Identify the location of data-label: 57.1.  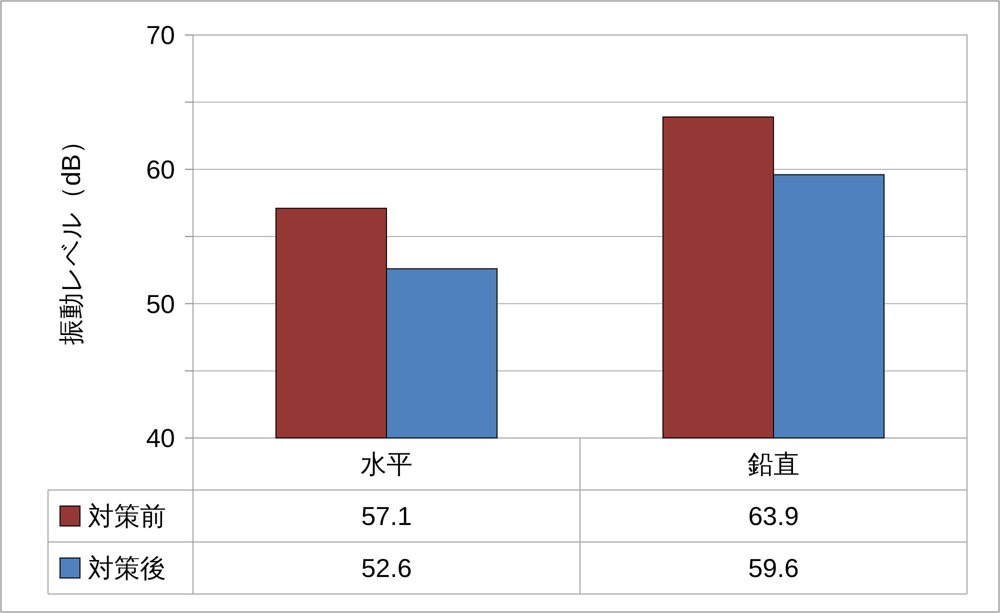
(386, 516).